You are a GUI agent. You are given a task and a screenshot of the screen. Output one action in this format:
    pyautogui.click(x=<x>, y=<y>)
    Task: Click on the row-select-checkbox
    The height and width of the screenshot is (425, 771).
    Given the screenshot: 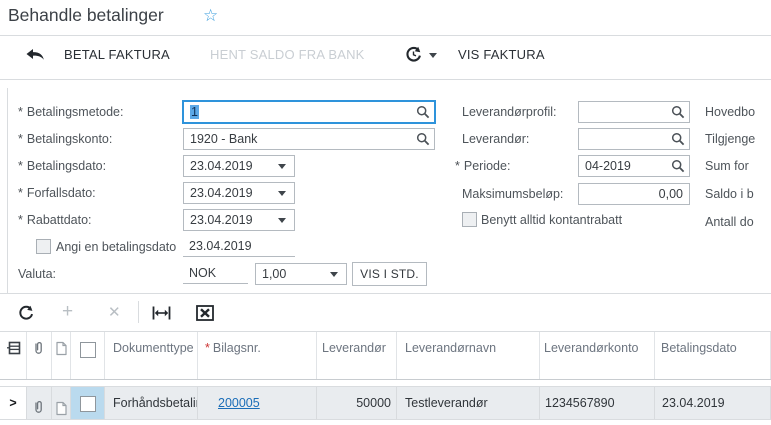 What is the action you would take?
    pyautogui.click(x=88, y=404)
    